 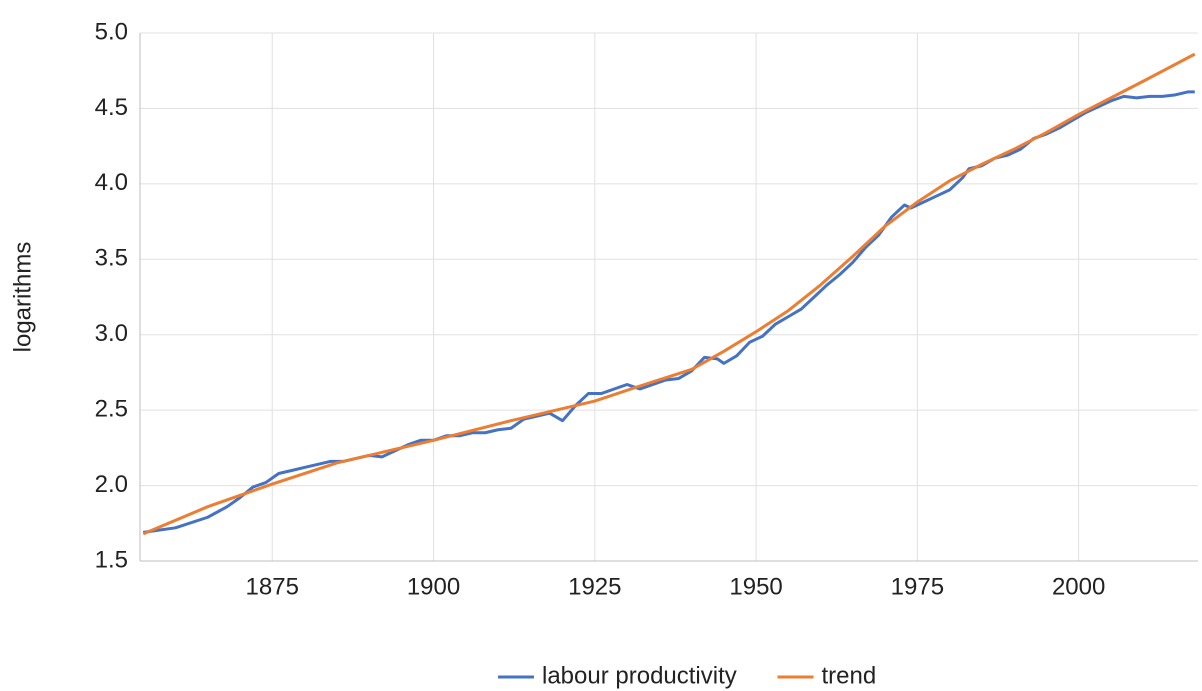 What do you see at coordinates (111, 408) in the screenshot?
I see `y-tick-label: 2.5` at bounding box center [111, 408].